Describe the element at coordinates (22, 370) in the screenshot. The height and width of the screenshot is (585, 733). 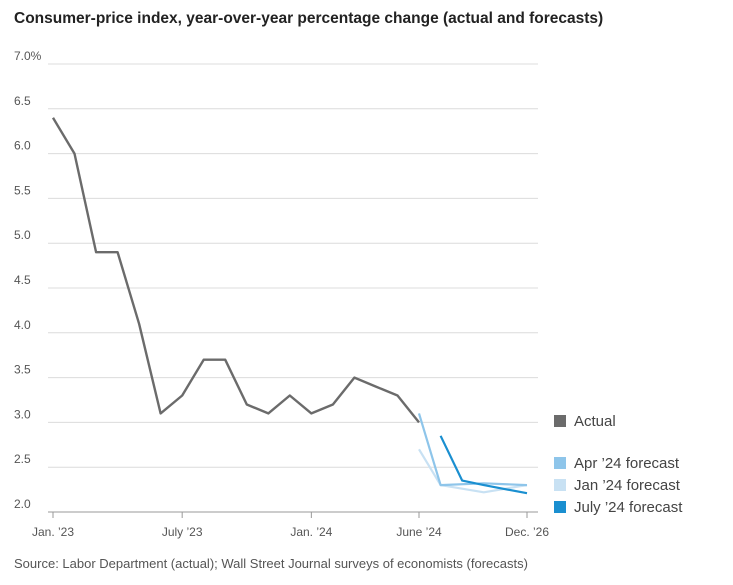
I see `y-tick-label: 3.5` at that location.